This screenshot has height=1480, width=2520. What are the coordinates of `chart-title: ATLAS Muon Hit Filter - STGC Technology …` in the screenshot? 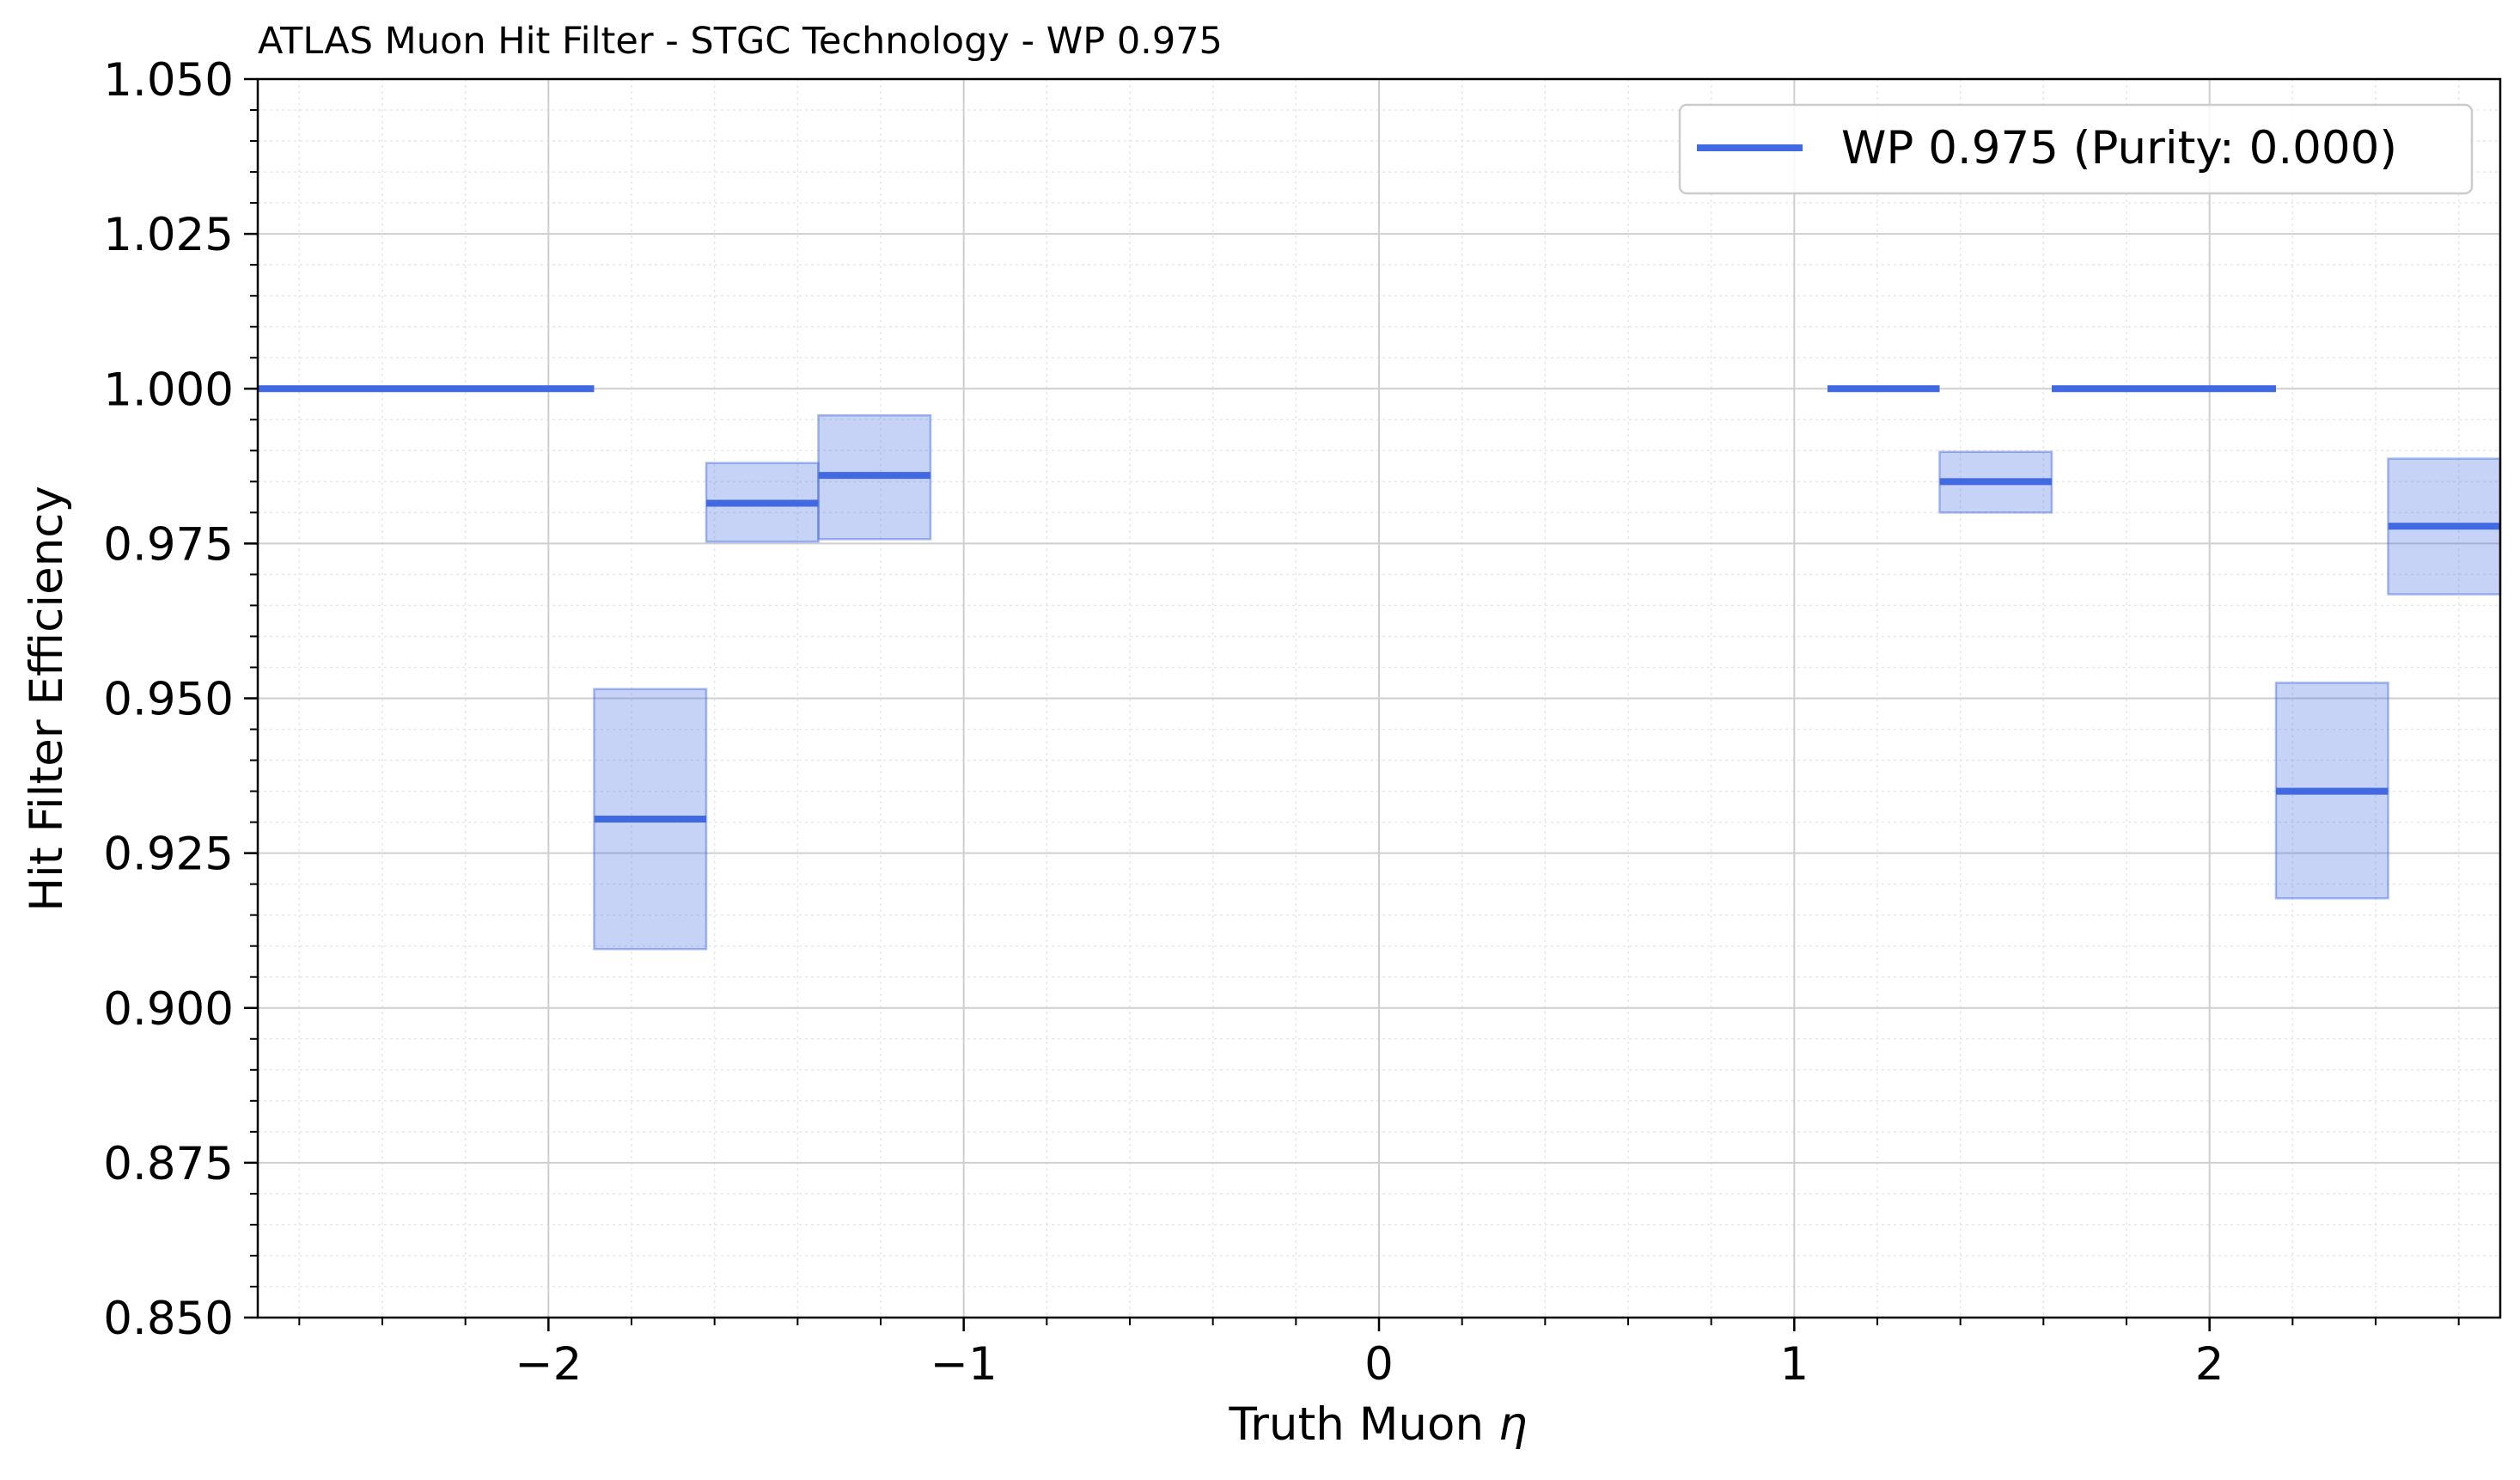 It's located at (741, 41).